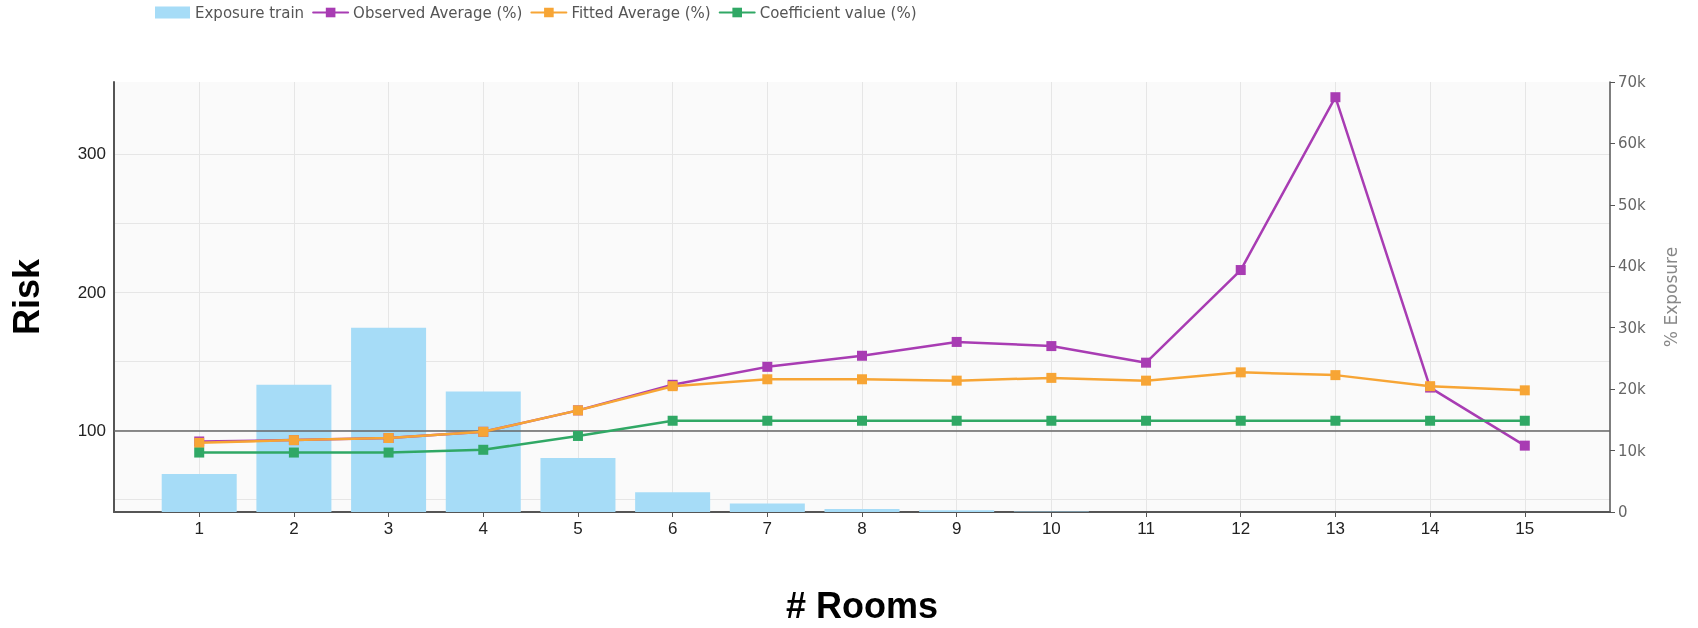 The height and width of the screenshot is (628, 1698). What do you see at coordinates (641, 12) in the screenshot?
I see `legend-label: Fitted Average (%)` at bounding box center [641, 12].